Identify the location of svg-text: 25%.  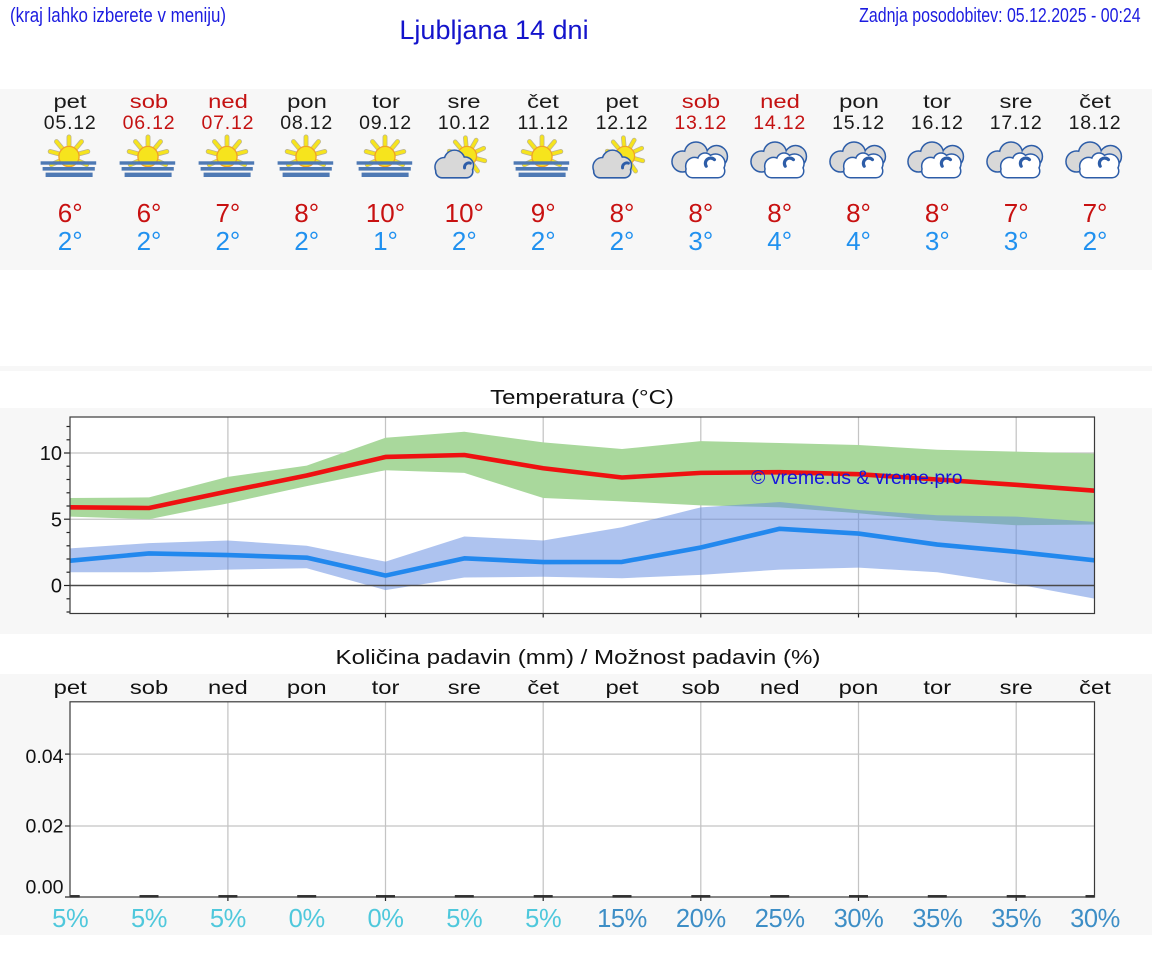
(780, 918).